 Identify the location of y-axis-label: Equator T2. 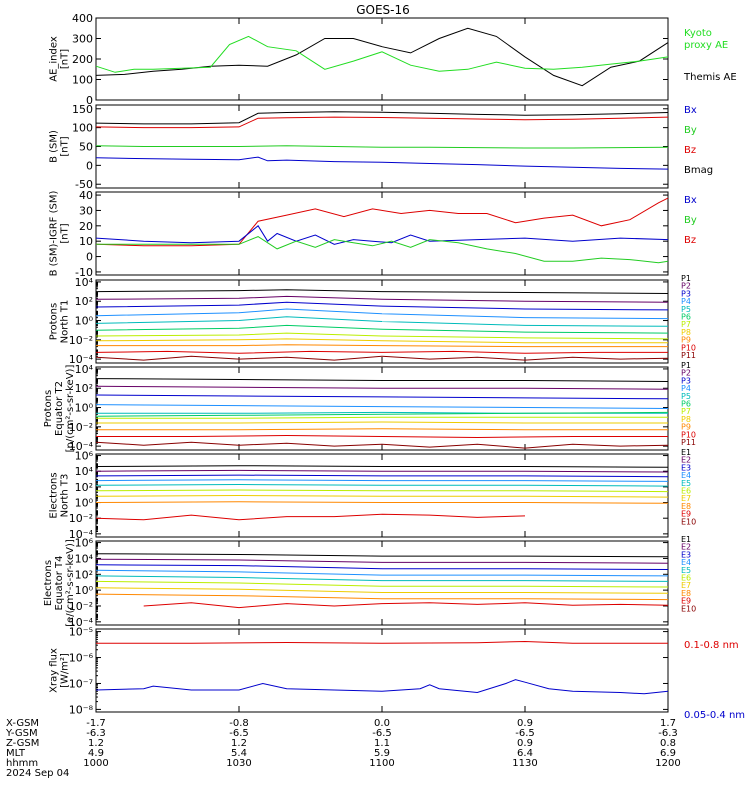
(59, 408).